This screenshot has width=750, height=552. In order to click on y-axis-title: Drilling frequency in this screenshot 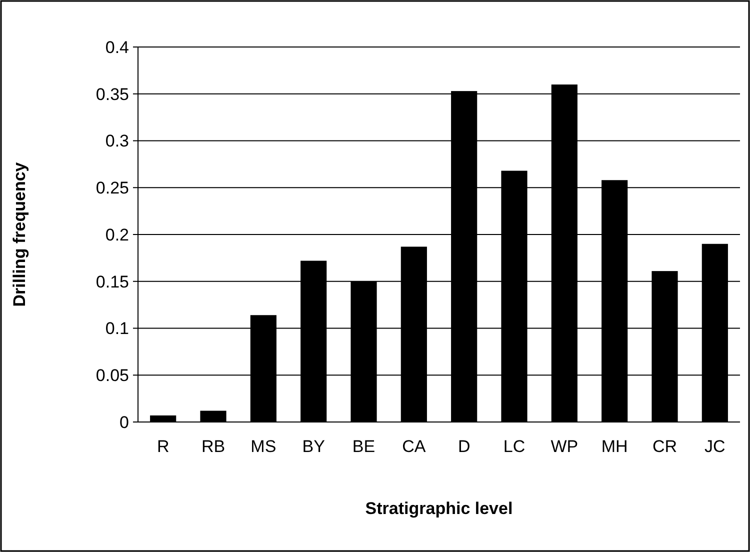, I will do `click(19, 234)`.